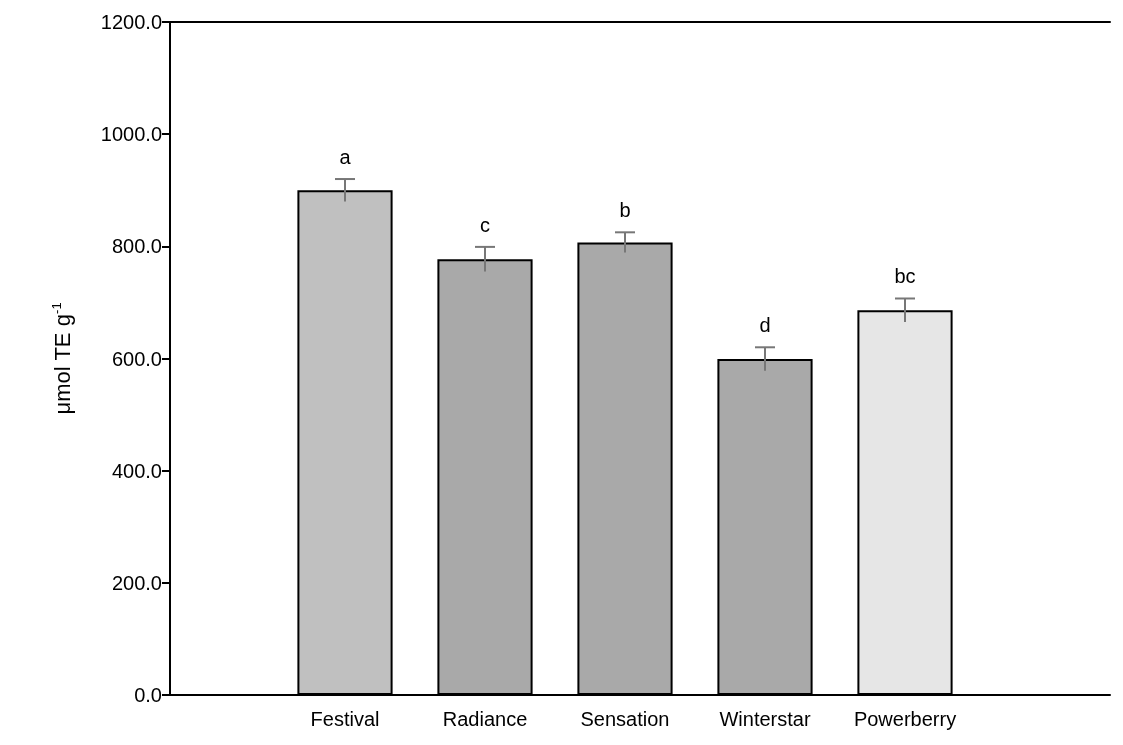 This screenshot has height=745, width=1123. I want to click on y-tick-label: 1000.0, so click(131, 134).